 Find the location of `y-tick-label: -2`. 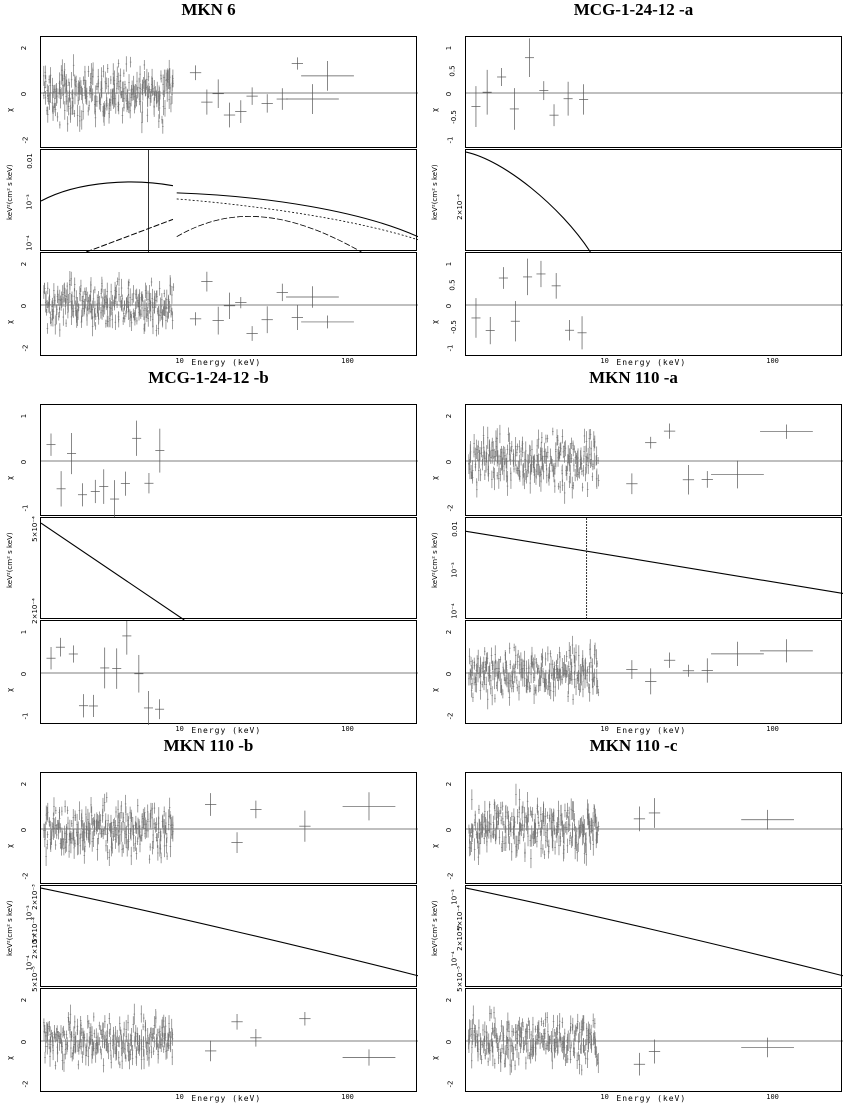

y-tick-label: -2 is located at coordinates (25, 348).